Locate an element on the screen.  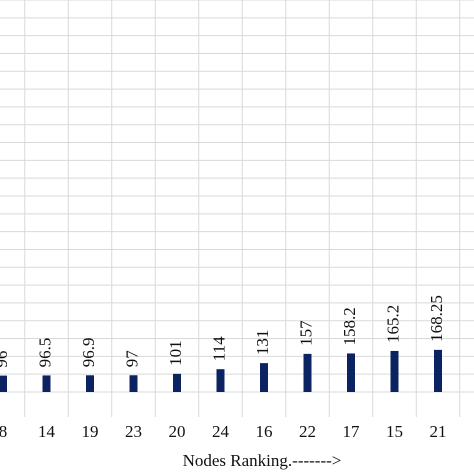
x-tick-label: 20 is located at coordinates (177, 431).